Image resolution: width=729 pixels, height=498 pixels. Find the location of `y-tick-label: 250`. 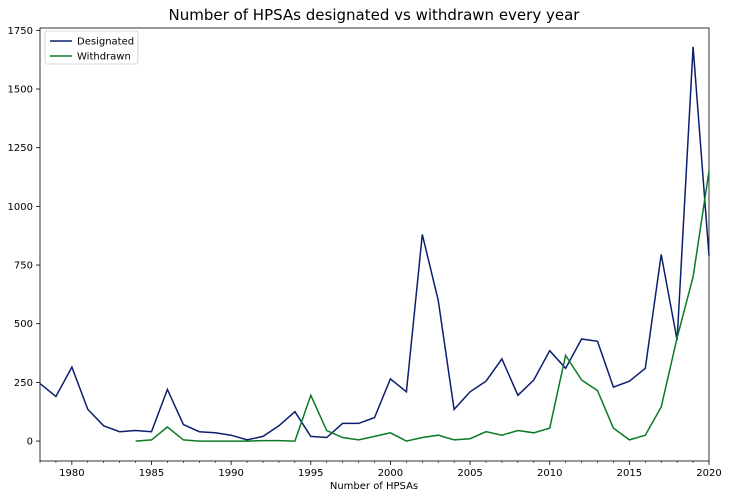

y-tick-label: 250 is located at coordinates (23, 383).